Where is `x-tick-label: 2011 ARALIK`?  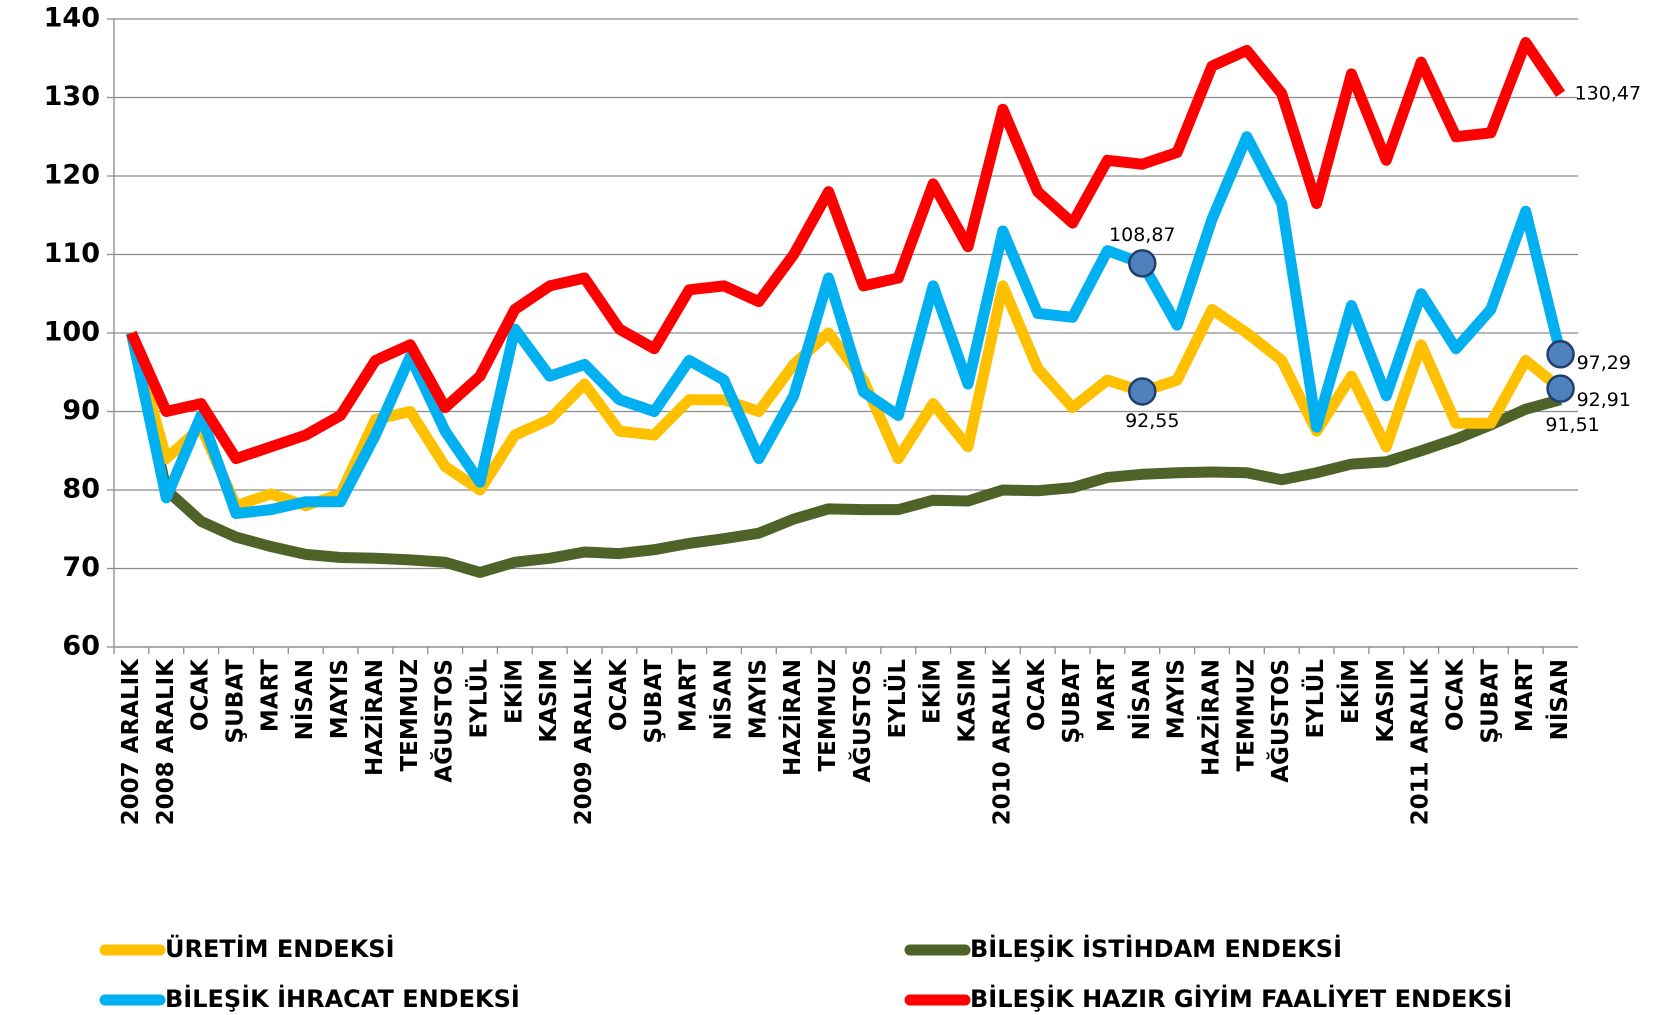
x-tick-label: 2011 ARALIK is located at coordinates (1421, 742).